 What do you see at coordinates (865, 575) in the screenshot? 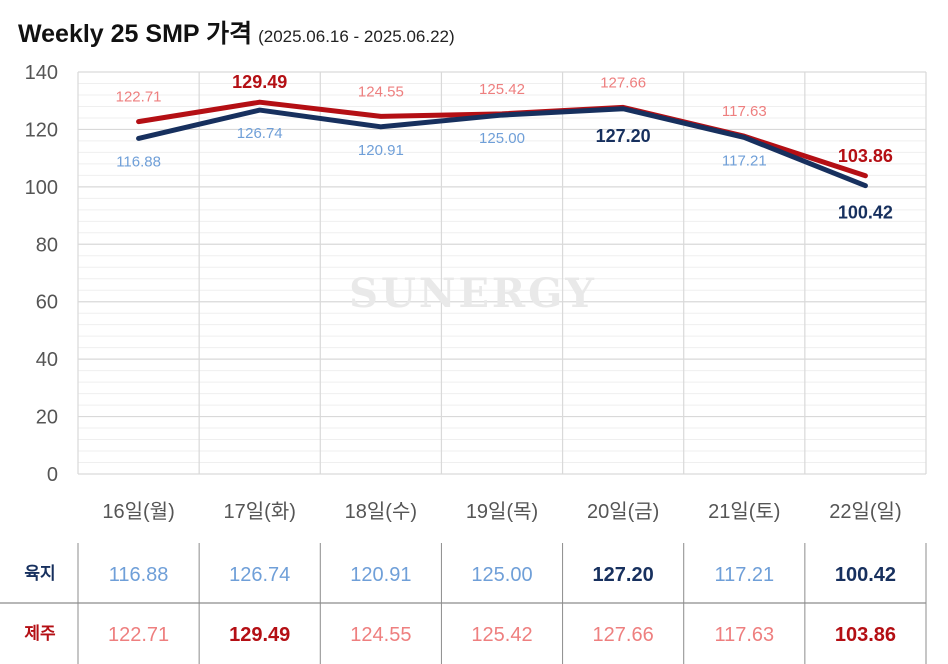
I see `table-cell-mainland: 100.42` at bounding box center [865, 575].